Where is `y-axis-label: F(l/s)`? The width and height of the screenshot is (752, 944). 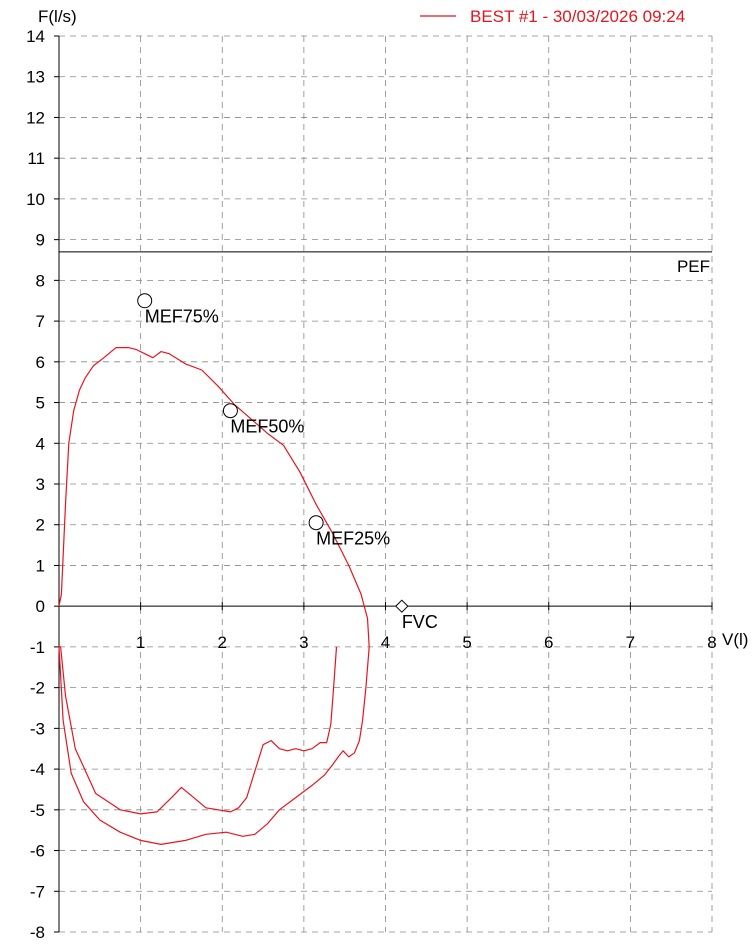
y-axis-label: F(l/s) is located at coordinates (57, 16).